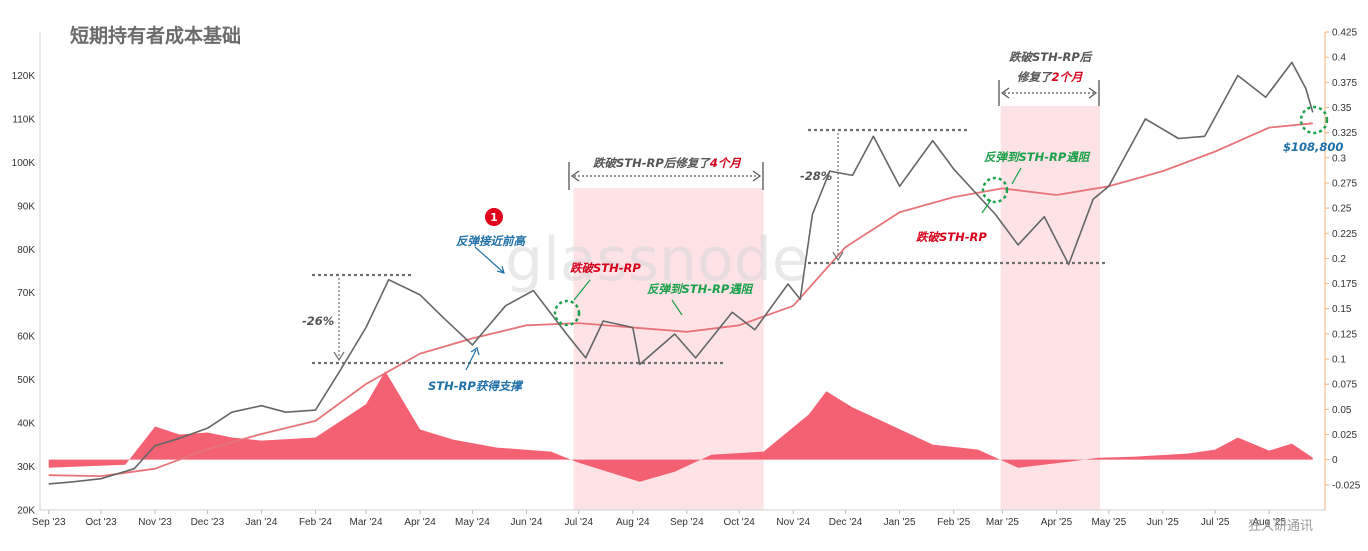 The height and width of the screenshot is (551, 1368). I want to click on x-tick-label: Dec '23, so click(208, 522).